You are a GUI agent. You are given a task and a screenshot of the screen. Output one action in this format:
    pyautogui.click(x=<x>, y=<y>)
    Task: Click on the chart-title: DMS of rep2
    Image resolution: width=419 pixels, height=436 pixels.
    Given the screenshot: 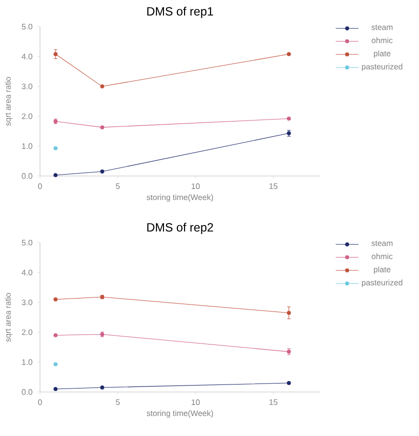 What is the action you would take?
    pyautogui.click(x=180, y=228)
    